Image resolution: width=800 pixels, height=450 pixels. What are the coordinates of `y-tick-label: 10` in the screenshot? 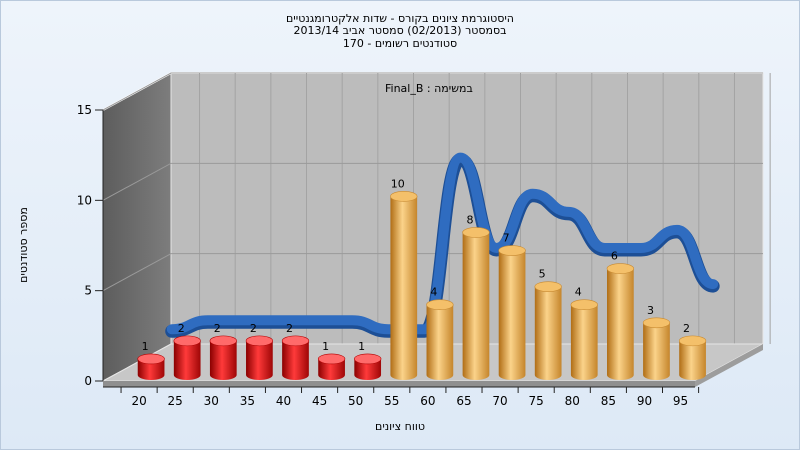 It's located at (84, 200).